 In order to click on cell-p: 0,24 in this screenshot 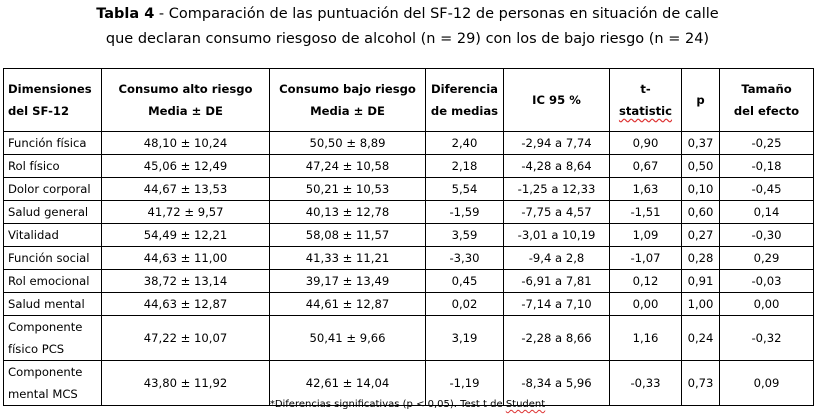, I will do `click(700, 338)`.